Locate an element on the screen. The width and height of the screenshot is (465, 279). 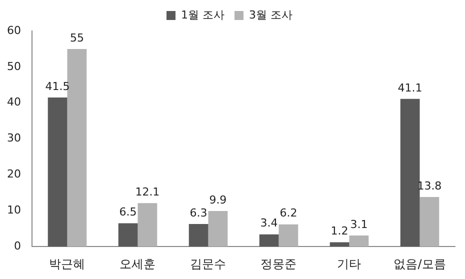
data-label: 12.1 is located at coordinates (147, 191).